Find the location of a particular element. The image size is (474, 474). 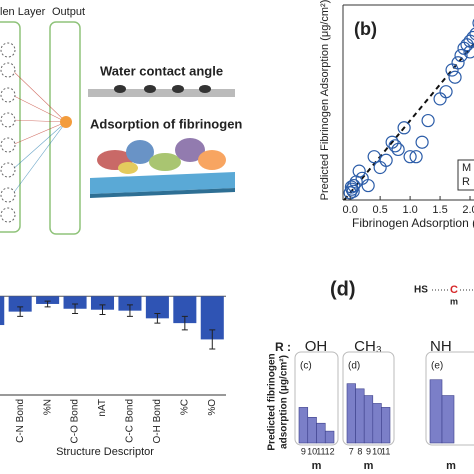

label: HS is located at coordinates (421, 290).